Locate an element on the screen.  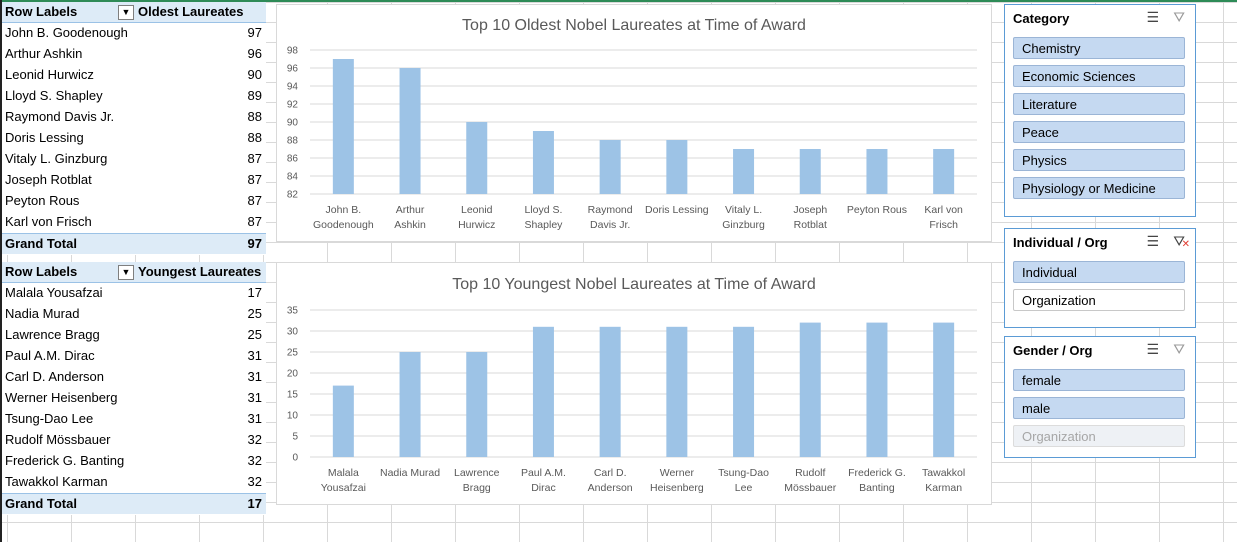
table-row: Nadia Murad 25 is located at coordinates (134, 314).